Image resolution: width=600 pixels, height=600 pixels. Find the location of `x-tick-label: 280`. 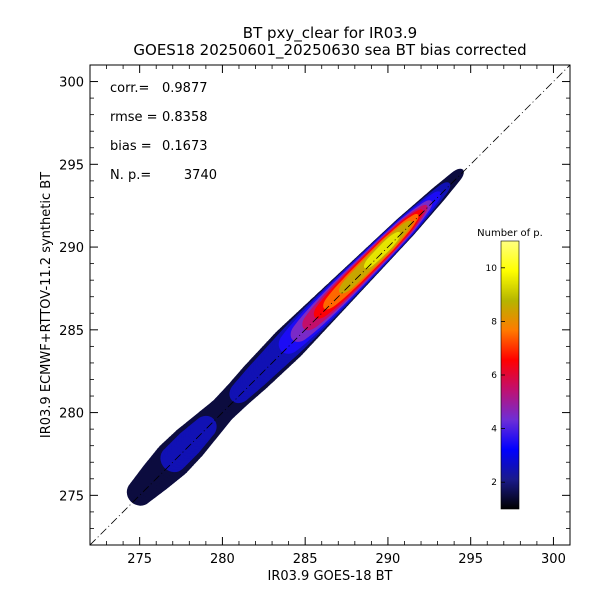

x-tick-label: 280 is located at coordinates (222, 559).